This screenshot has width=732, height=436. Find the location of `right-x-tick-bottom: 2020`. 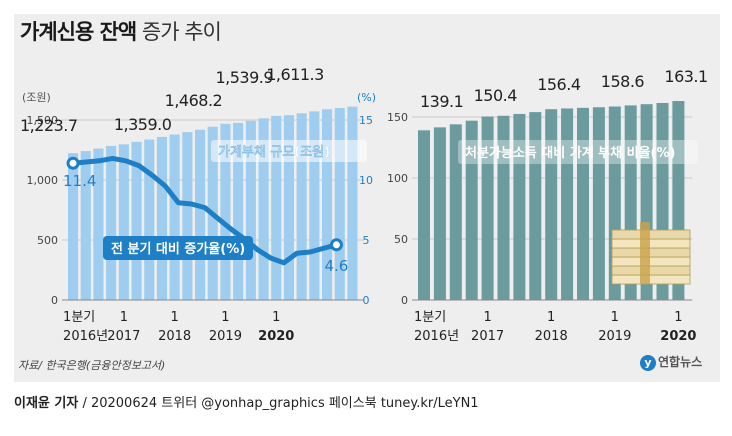

right-x-tick-bottom: 2020 is located at coordinates (678, 336).